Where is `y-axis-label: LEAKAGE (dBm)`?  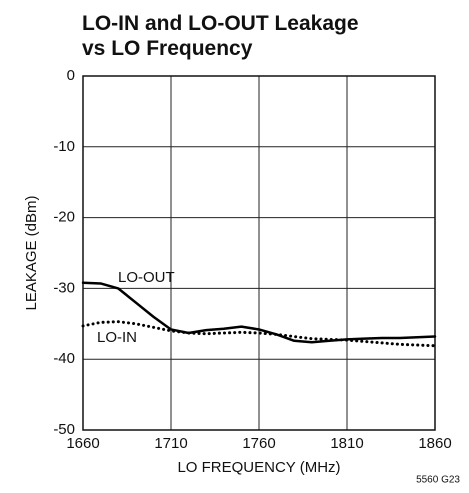 y-axis-label: LEAKAGE (dBm) is located at coordinates (31, 252).